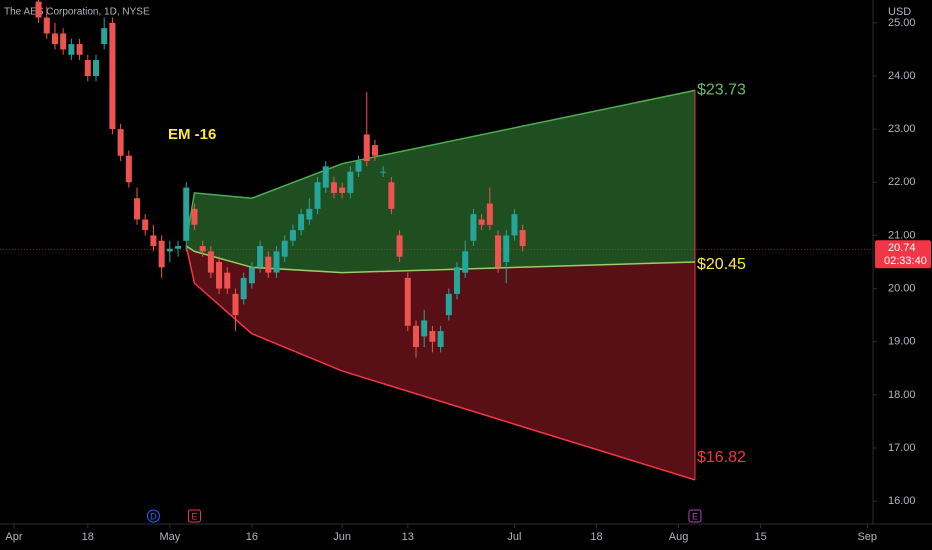  What do you see at coordinates (902, 501) in the screenshot?
I see `y-tick-label: 16.00` at bounding box center [902, 501].